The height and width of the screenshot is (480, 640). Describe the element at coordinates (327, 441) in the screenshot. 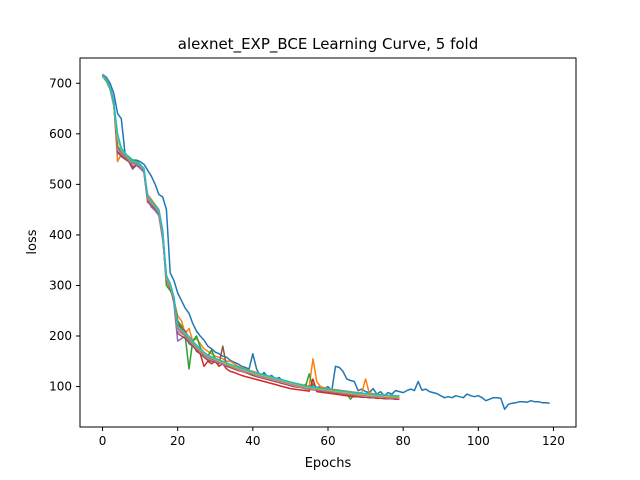

I see `x-tick-label: 60` at that location.